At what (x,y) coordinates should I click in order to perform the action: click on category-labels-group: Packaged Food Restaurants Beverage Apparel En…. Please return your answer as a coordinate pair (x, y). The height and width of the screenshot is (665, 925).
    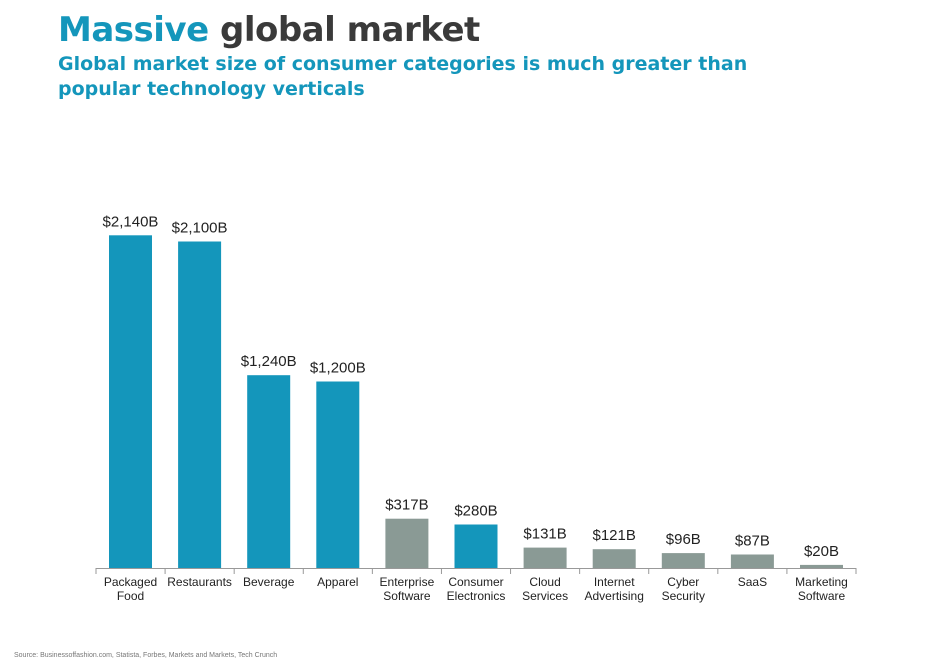
    Looking at the image, I should click on (476, 589).